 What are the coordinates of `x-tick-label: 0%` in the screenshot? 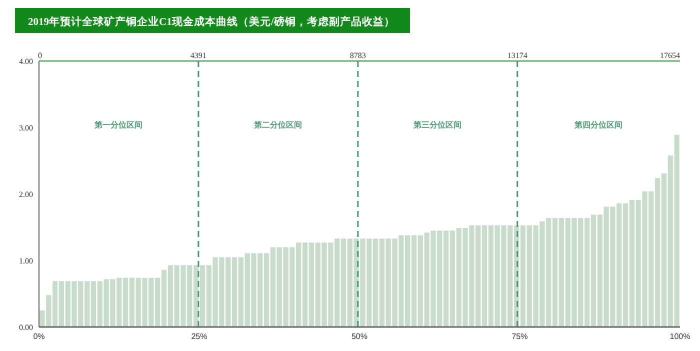 It's located at (39, 336).